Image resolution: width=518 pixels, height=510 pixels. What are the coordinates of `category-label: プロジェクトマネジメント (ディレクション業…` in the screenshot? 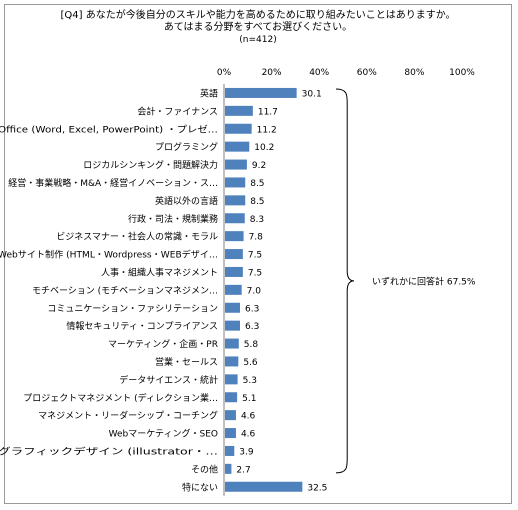 It's located at (120, 398).